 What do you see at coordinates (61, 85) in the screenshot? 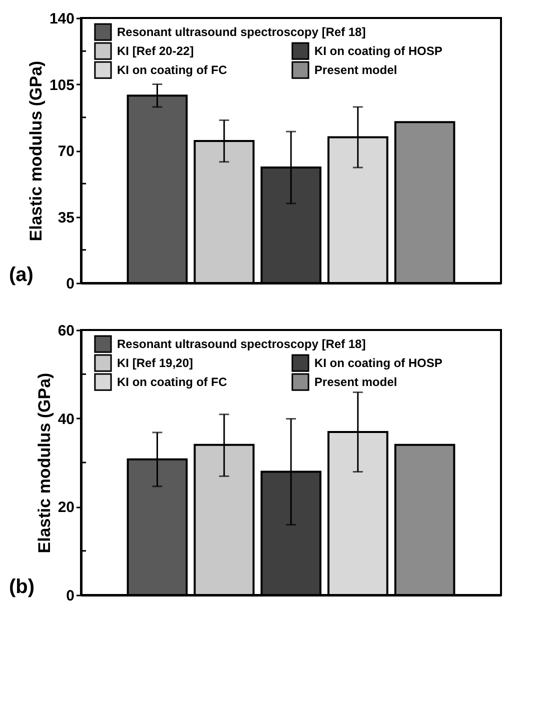
I see `y-tick-label: 105` at bounding box center [61, 85].